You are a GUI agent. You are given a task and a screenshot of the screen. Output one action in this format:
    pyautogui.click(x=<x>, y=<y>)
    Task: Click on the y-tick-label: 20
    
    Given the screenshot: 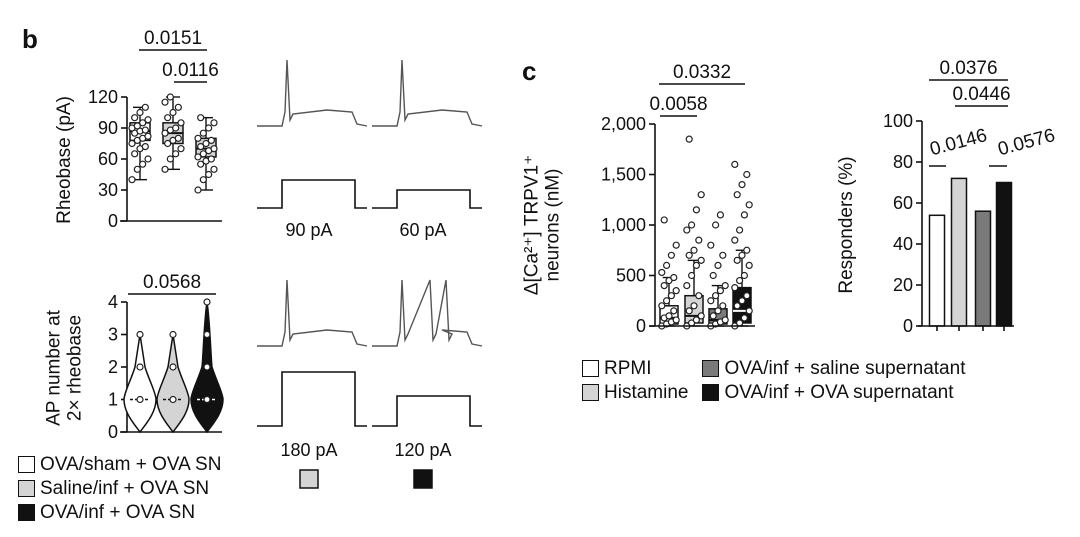 What is the action you would take?
    pyautogui.click(x=903, y=285)
    